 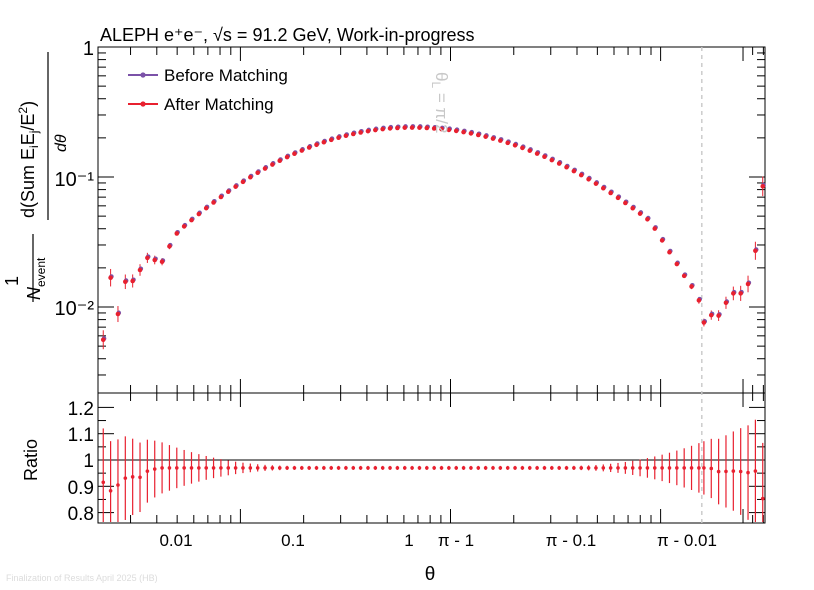 What do you see at coordinates (75, 180) in the screenshot?
I see `ytick-label-0.1: 10⁻¹` at bounding box center [75, 180].